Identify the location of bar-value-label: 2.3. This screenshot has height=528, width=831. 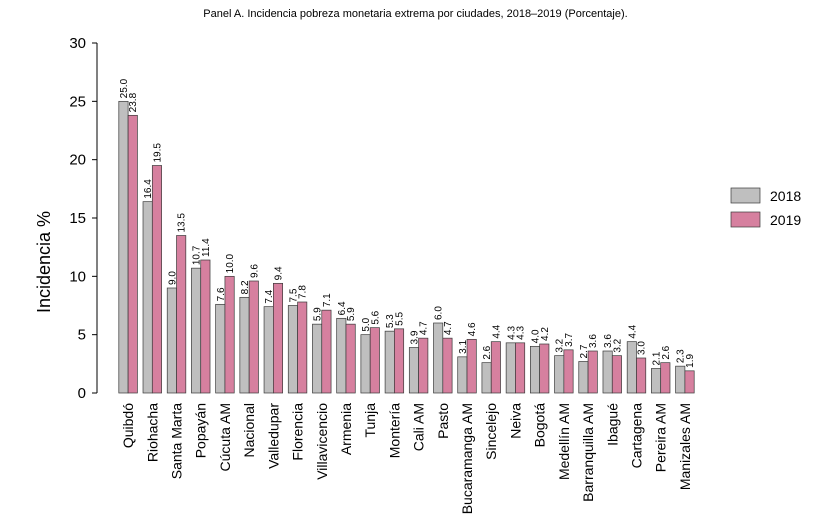
(681, 356).